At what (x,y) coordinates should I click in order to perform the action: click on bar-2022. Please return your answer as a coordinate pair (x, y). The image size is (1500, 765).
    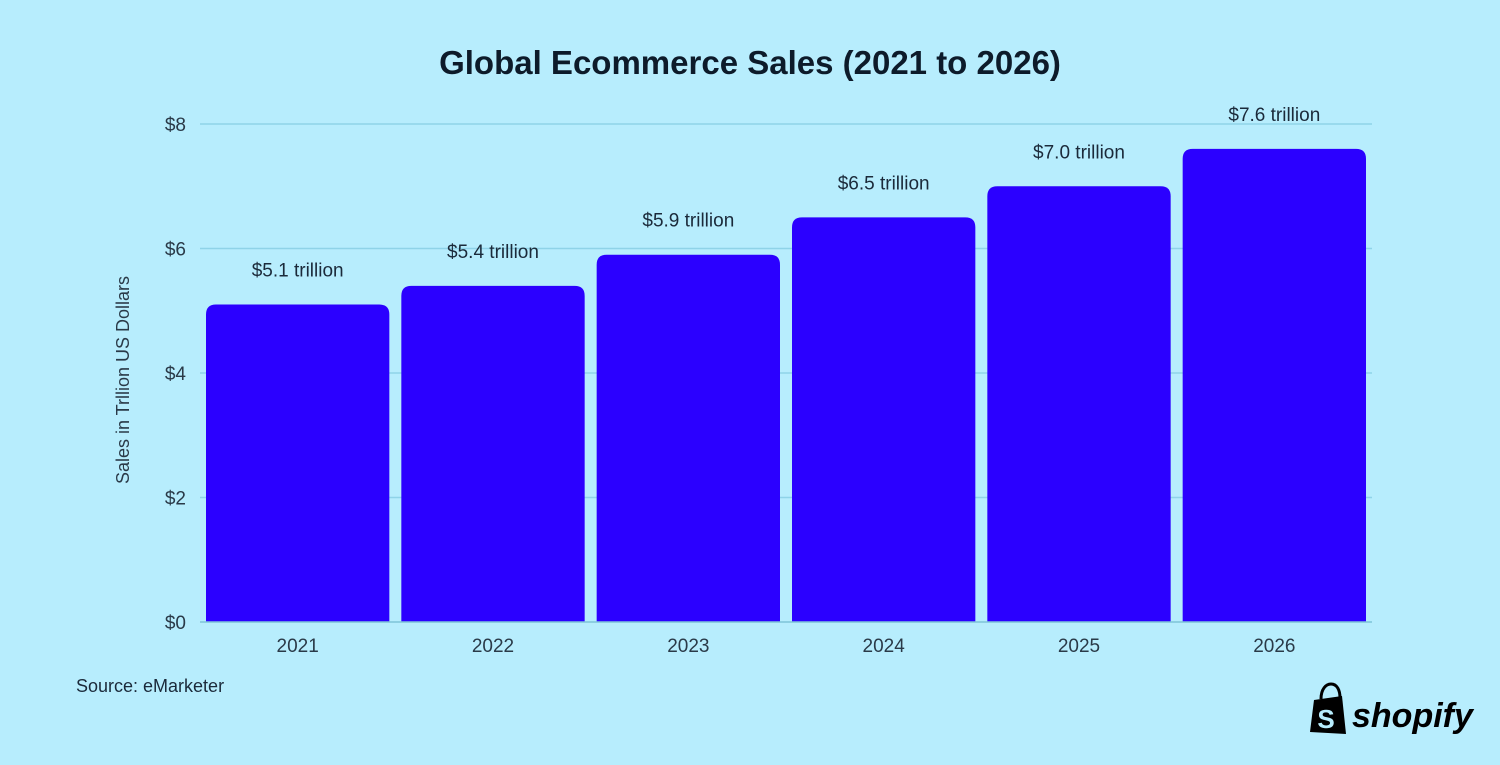
    Looking at the image, I should click on (493, 453).